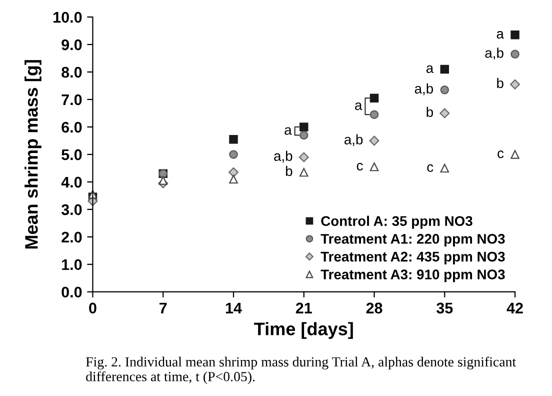 Image resolution: width=552 pixels, height=396 pixels. What do you see at coordinates (72, 100) in the screenshot?
I see `y-tick-label: 7.0` at bounding box center [72, 100].